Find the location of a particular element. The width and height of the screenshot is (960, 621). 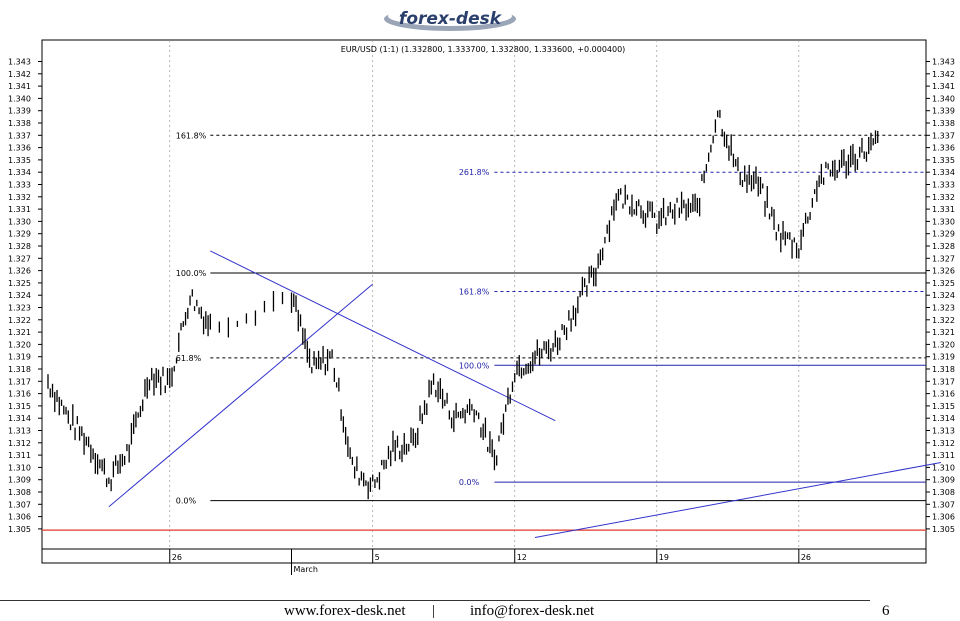

x-tick-label: 12 is located at coordinates (522, 557).